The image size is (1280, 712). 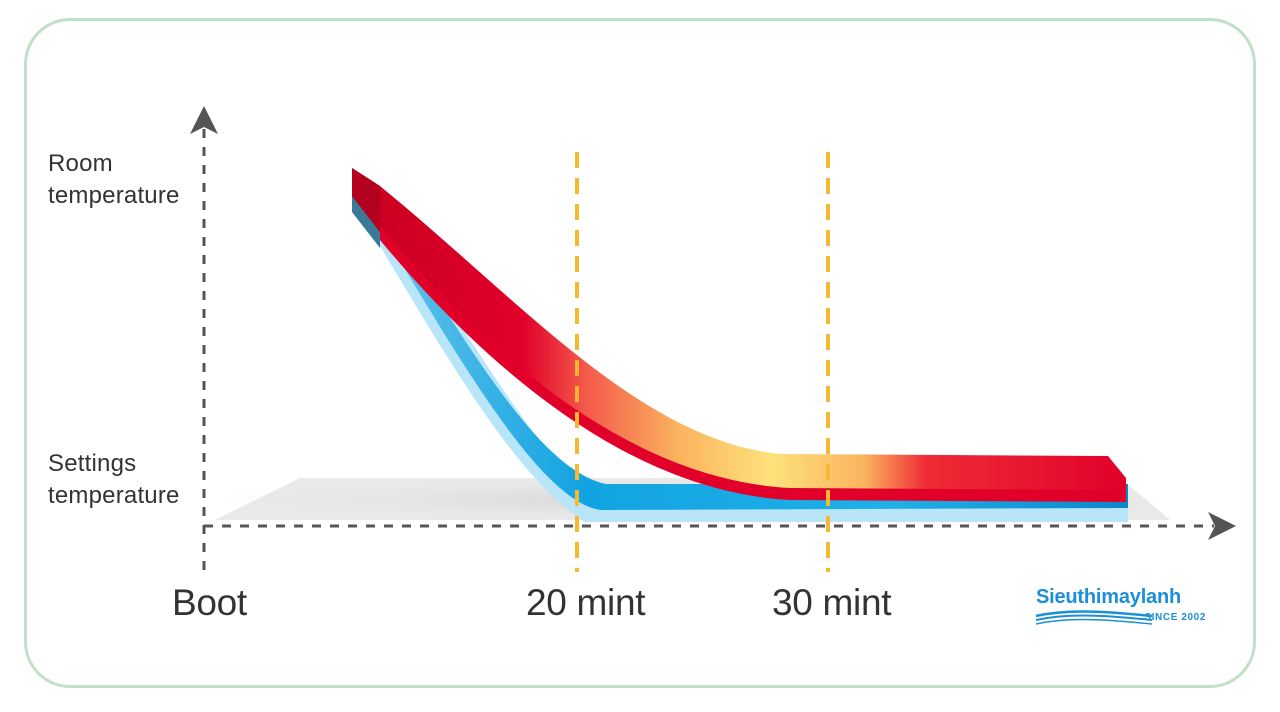 What do you see at coordinates (114, 180) in the screenshot?
I see `room-temperature-label: Room temperature` at bounding box center [114, 180].